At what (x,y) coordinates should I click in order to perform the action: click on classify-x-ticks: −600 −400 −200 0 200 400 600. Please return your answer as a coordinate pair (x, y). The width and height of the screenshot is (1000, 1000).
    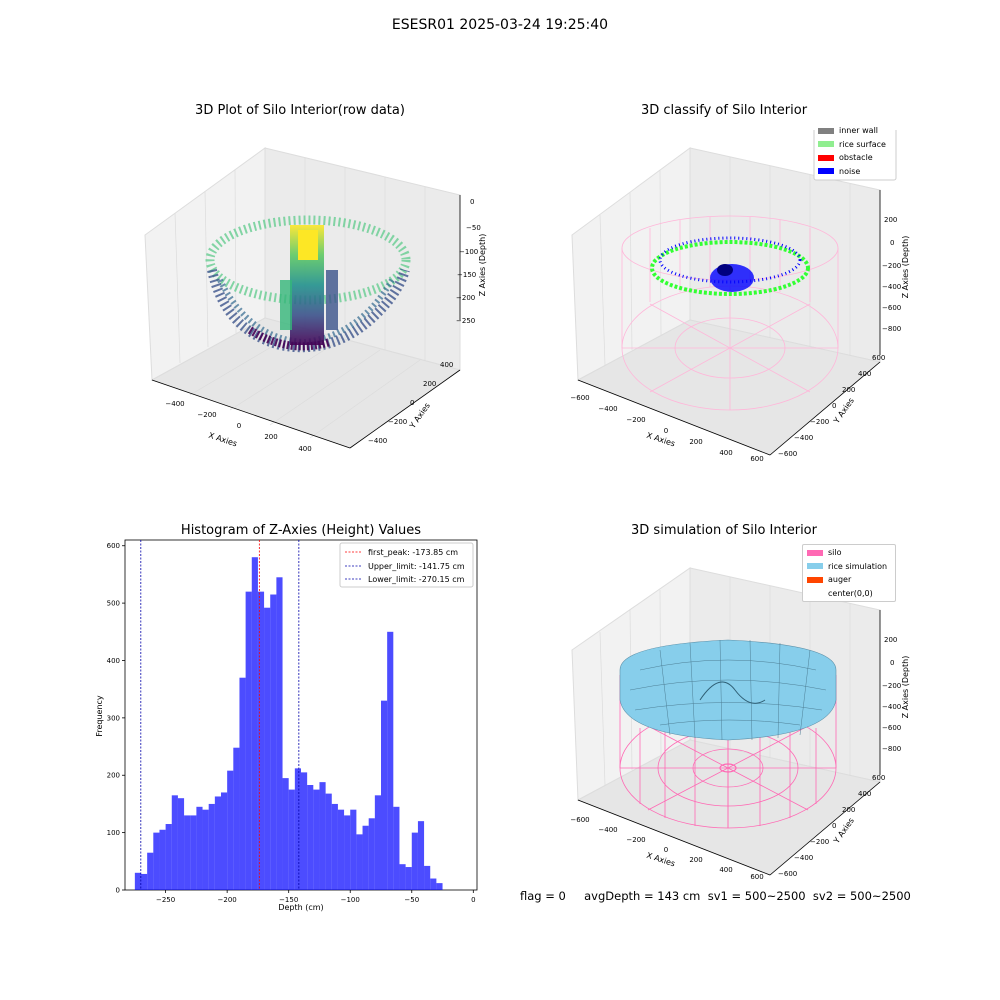
    Looking at the image, I should click on (666, 428).